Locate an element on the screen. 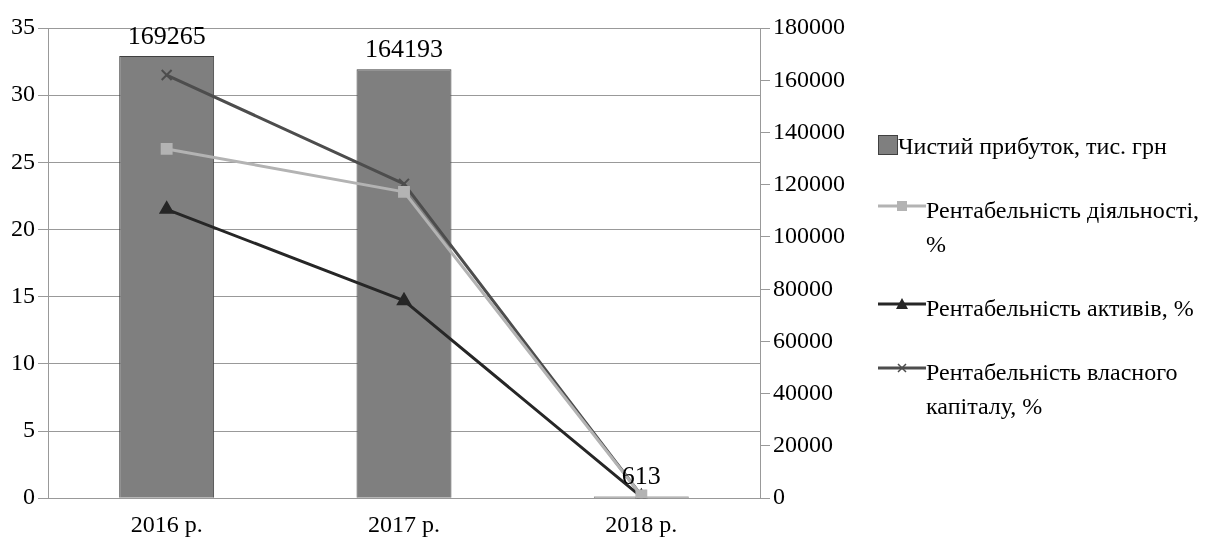 This screenshot has width=1230, height=555. y-tick-label: 20 is located at coordinates (23, 227).